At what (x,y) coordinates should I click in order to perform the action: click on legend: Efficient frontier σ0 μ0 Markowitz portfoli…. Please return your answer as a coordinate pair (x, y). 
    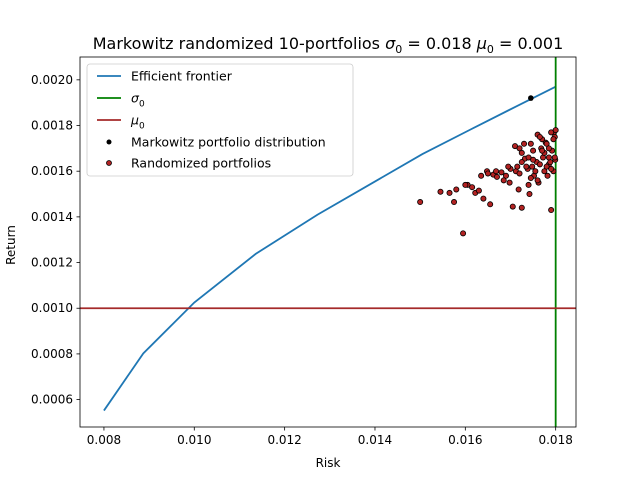
    Looking at the image, I should click on (220, 120).